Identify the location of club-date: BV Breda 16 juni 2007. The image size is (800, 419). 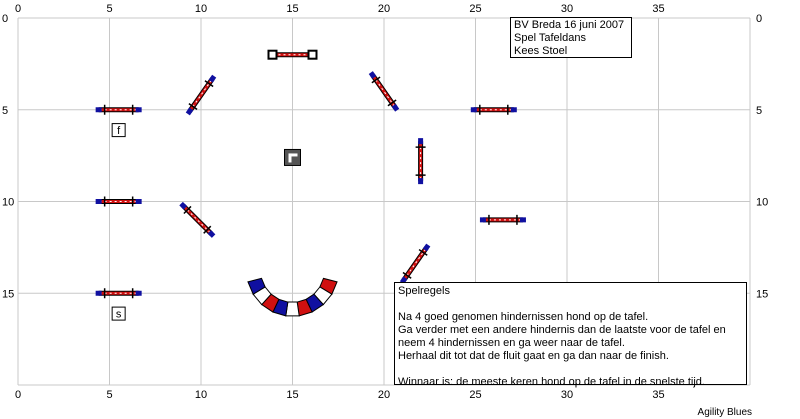
(569, 25).